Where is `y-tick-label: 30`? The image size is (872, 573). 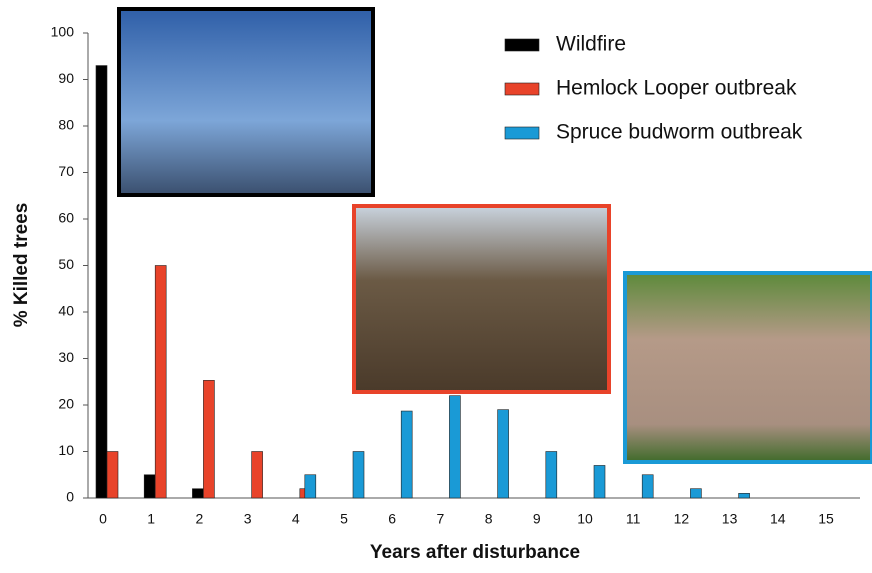 y-tick-label: 30 is located at coordinates (66, 357).